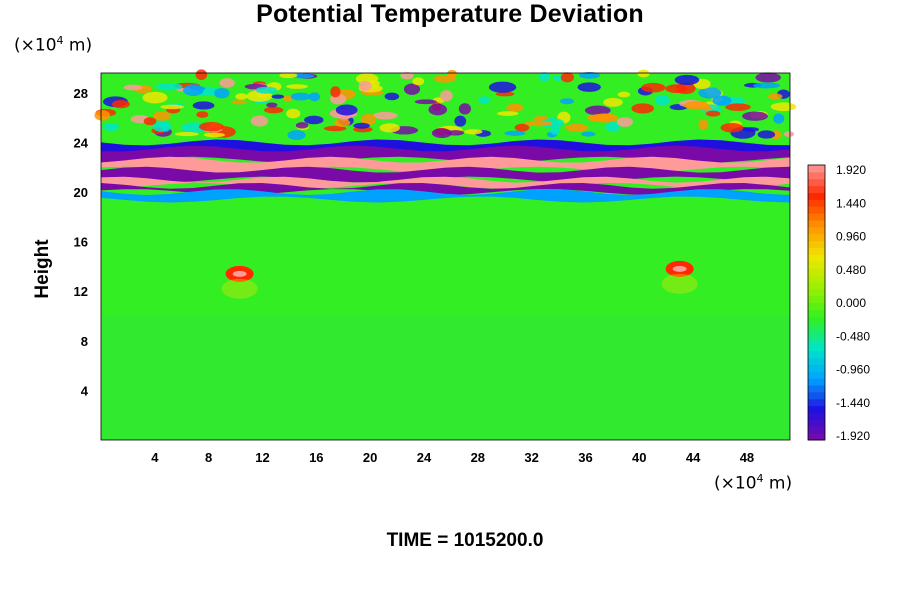 Image resolution: width=900 pixels, height=600 pixels. What do you see at coordinates (81, 291) in the screenshot?
I see `y-tick-label: 12` at bounding box center [81, 291].